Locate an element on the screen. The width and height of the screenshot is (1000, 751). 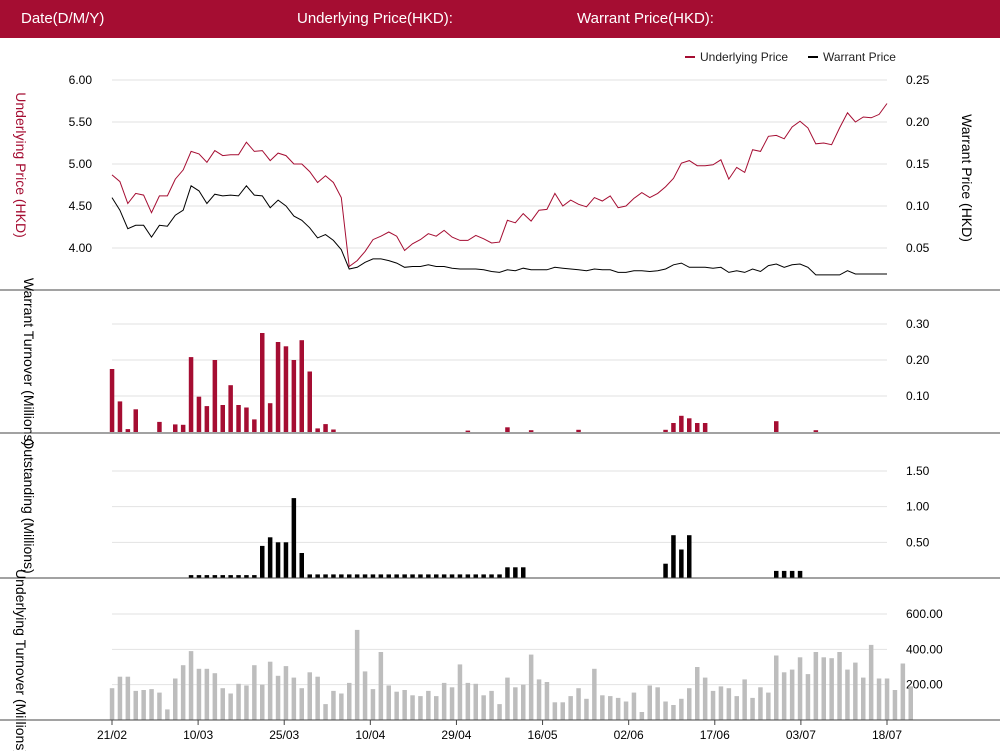
y-tick-right: 0.20 is located at coordinates (918, 122).